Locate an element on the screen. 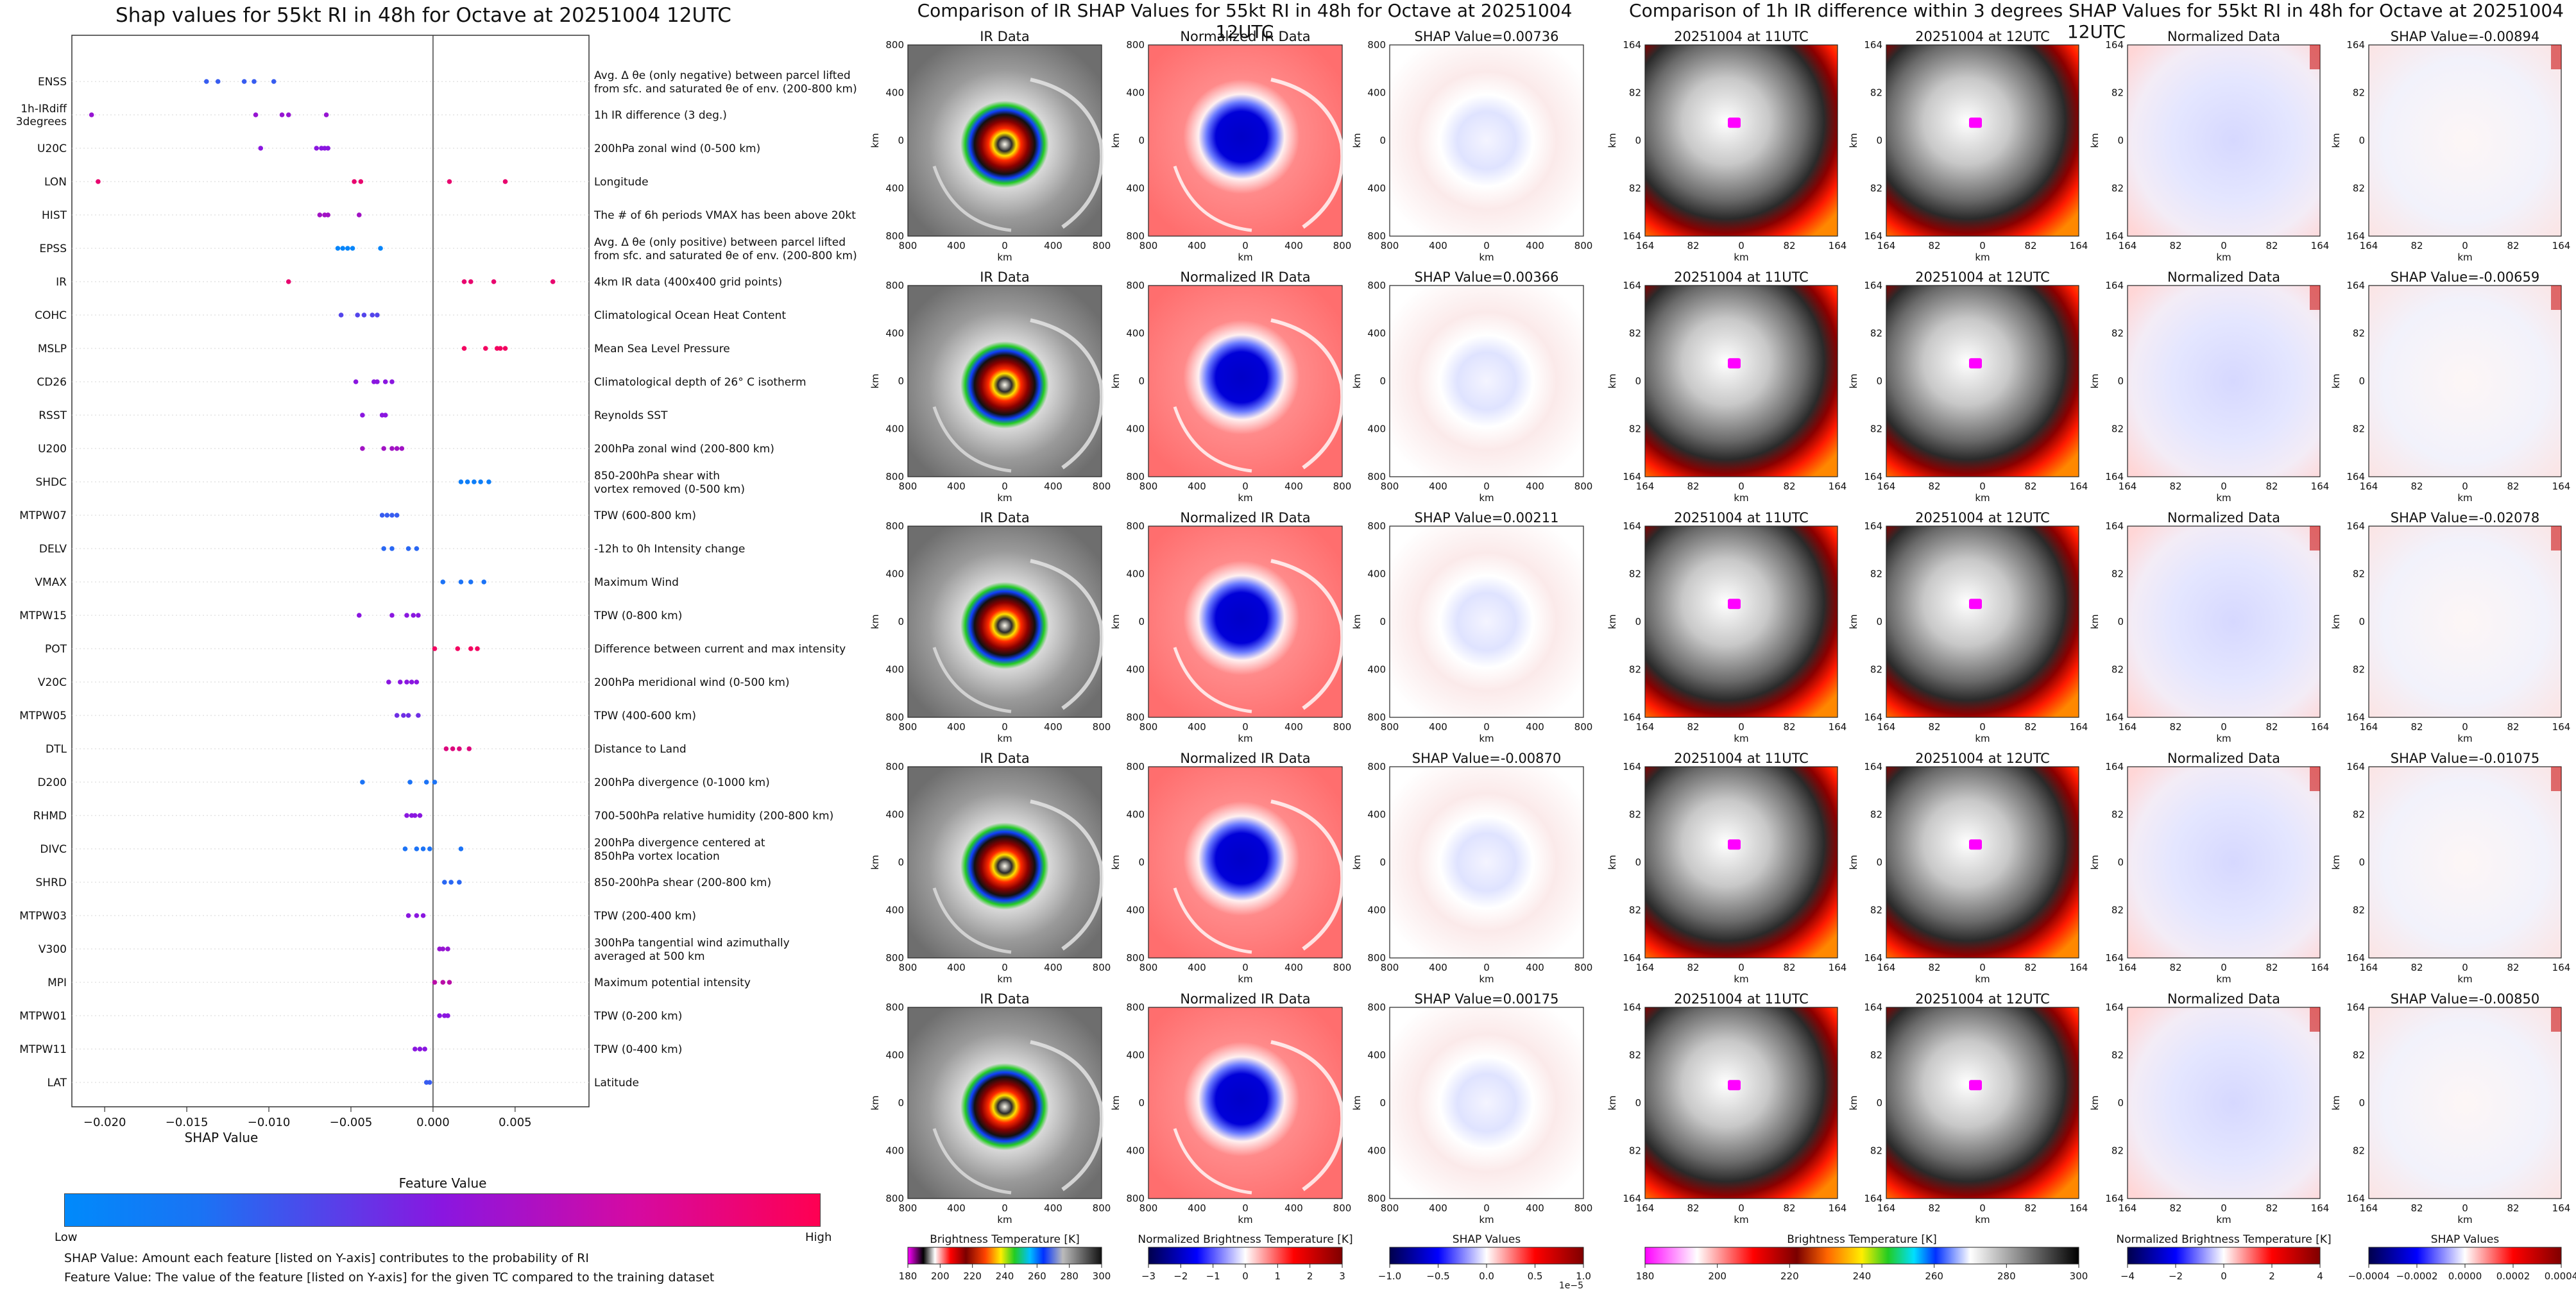 This screenshot has height=1289, width=2576. x-tick-label: −0.005 is located at coordinates (351, 1122).